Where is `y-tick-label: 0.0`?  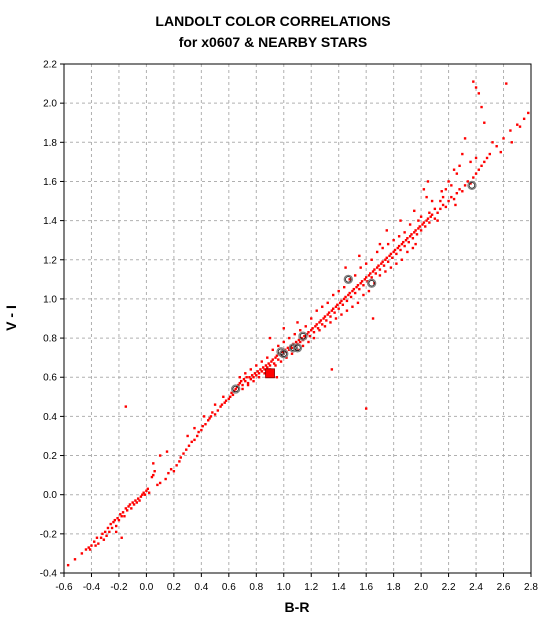 y-tick-label: 0.0 is located at coordinates (50, 495).